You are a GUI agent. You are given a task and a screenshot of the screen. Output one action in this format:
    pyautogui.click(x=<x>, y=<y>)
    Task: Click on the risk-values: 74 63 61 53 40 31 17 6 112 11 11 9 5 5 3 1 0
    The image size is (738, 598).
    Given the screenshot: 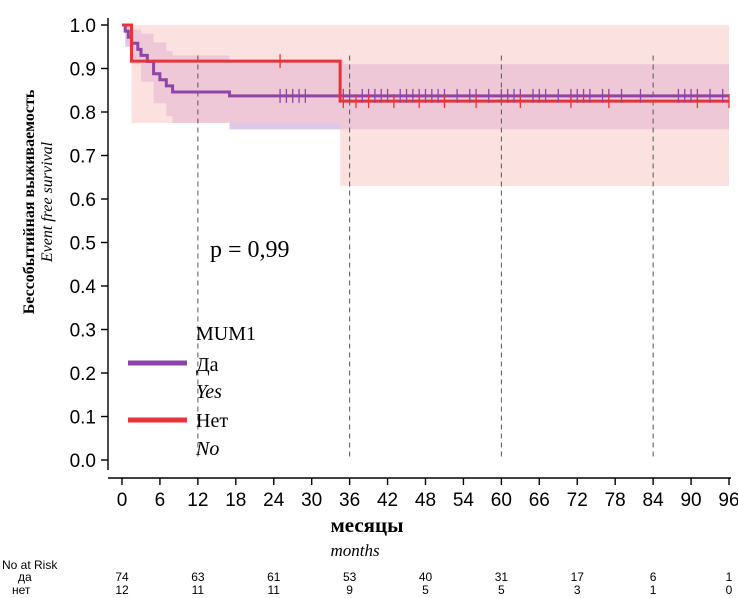 What is the action you would take?
    pyautogui.click(x=423, y=583)
    